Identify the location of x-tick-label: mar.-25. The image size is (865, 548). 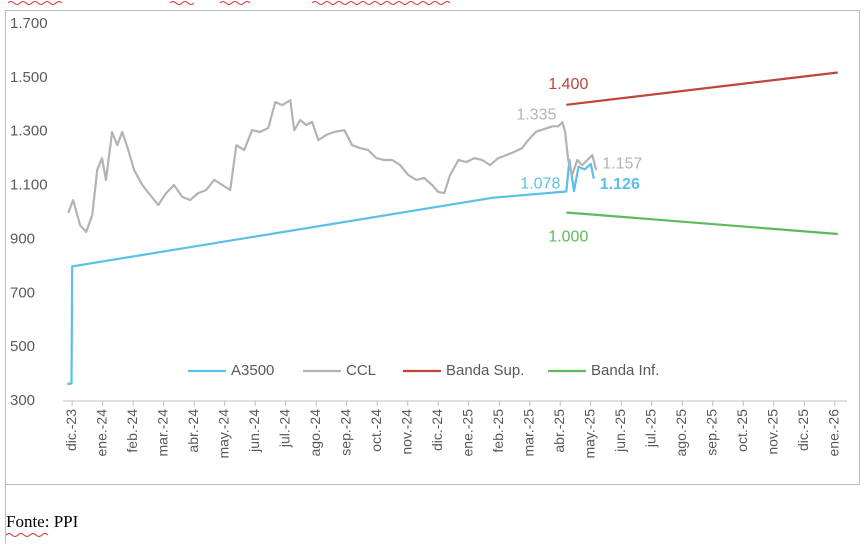
(528, 433).